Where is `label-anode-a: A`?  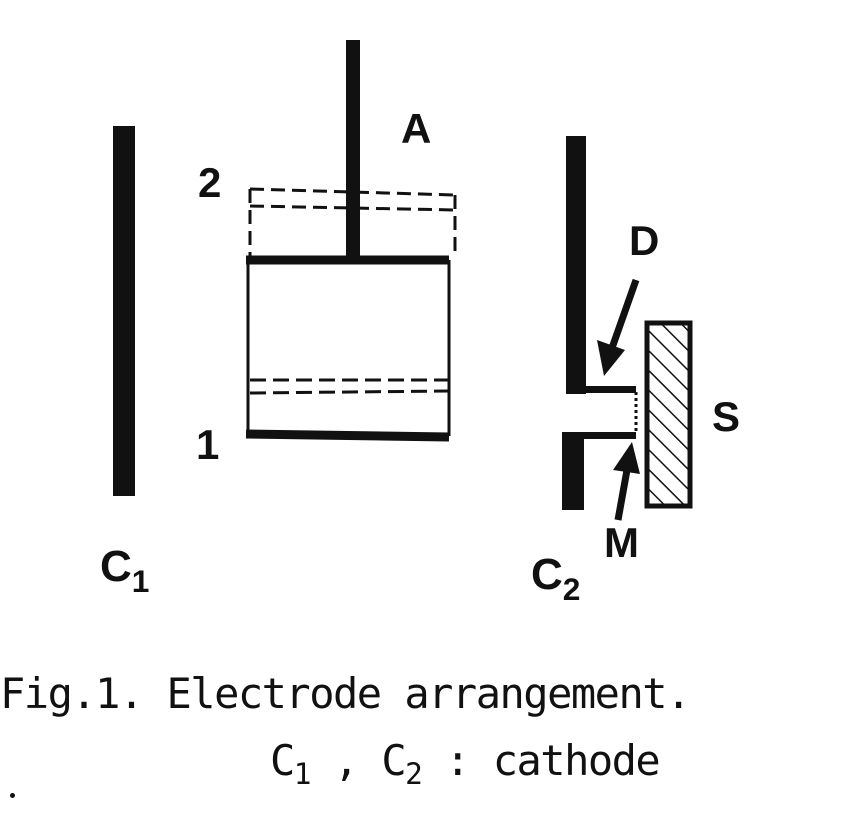
label-anode-a: A is located at coordinates (416, 128).